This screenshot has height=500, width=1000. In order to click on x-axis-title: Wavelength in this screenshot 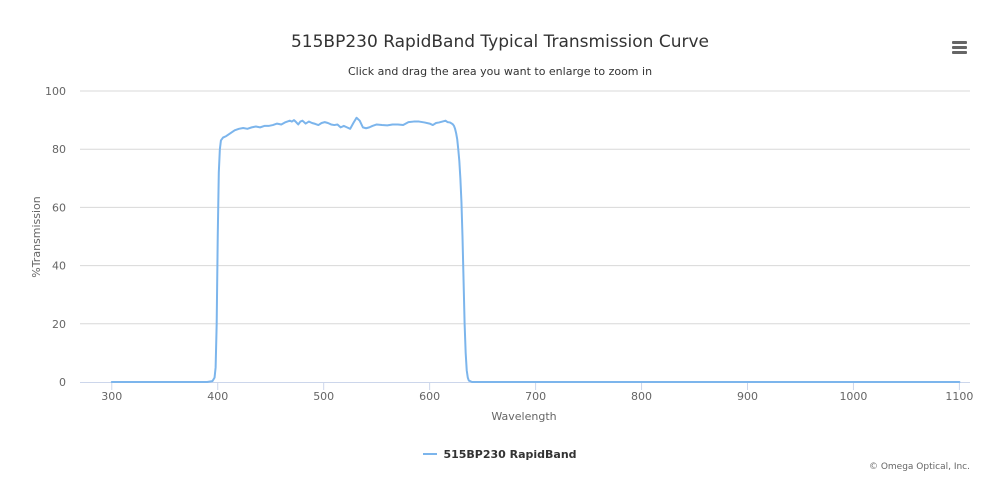, I will do `click(523, 416)`.